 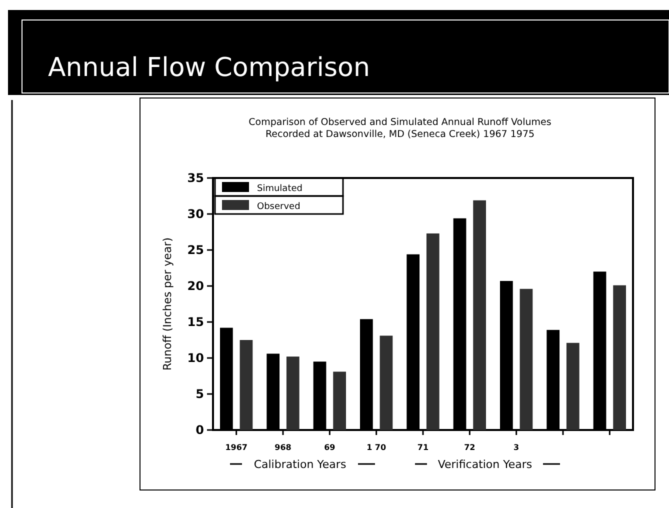 I want to click on y-axis-title: Runoff (Inches per year), so click(x=167, y=304).